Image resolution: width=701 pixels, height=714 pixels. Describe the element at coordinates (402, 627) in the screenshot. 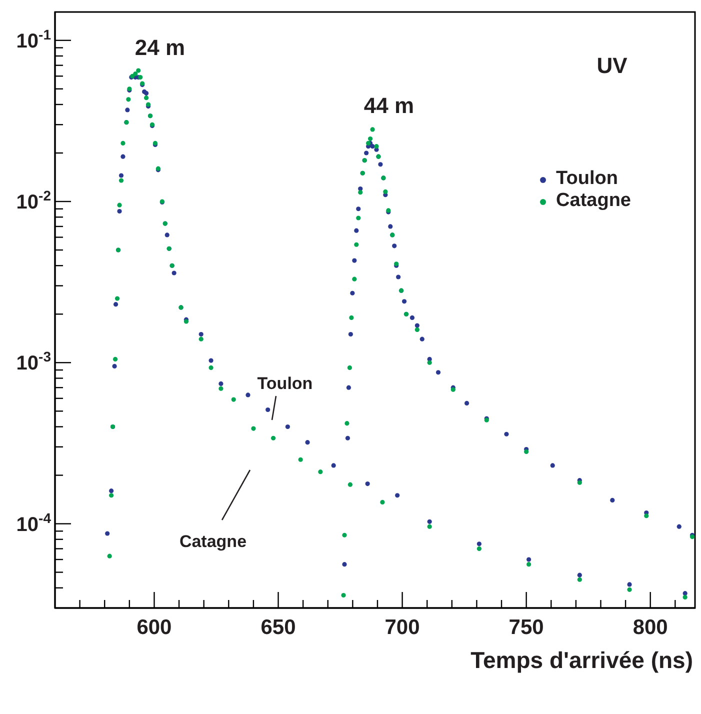

I see `x-tick-label: 700` at that location.